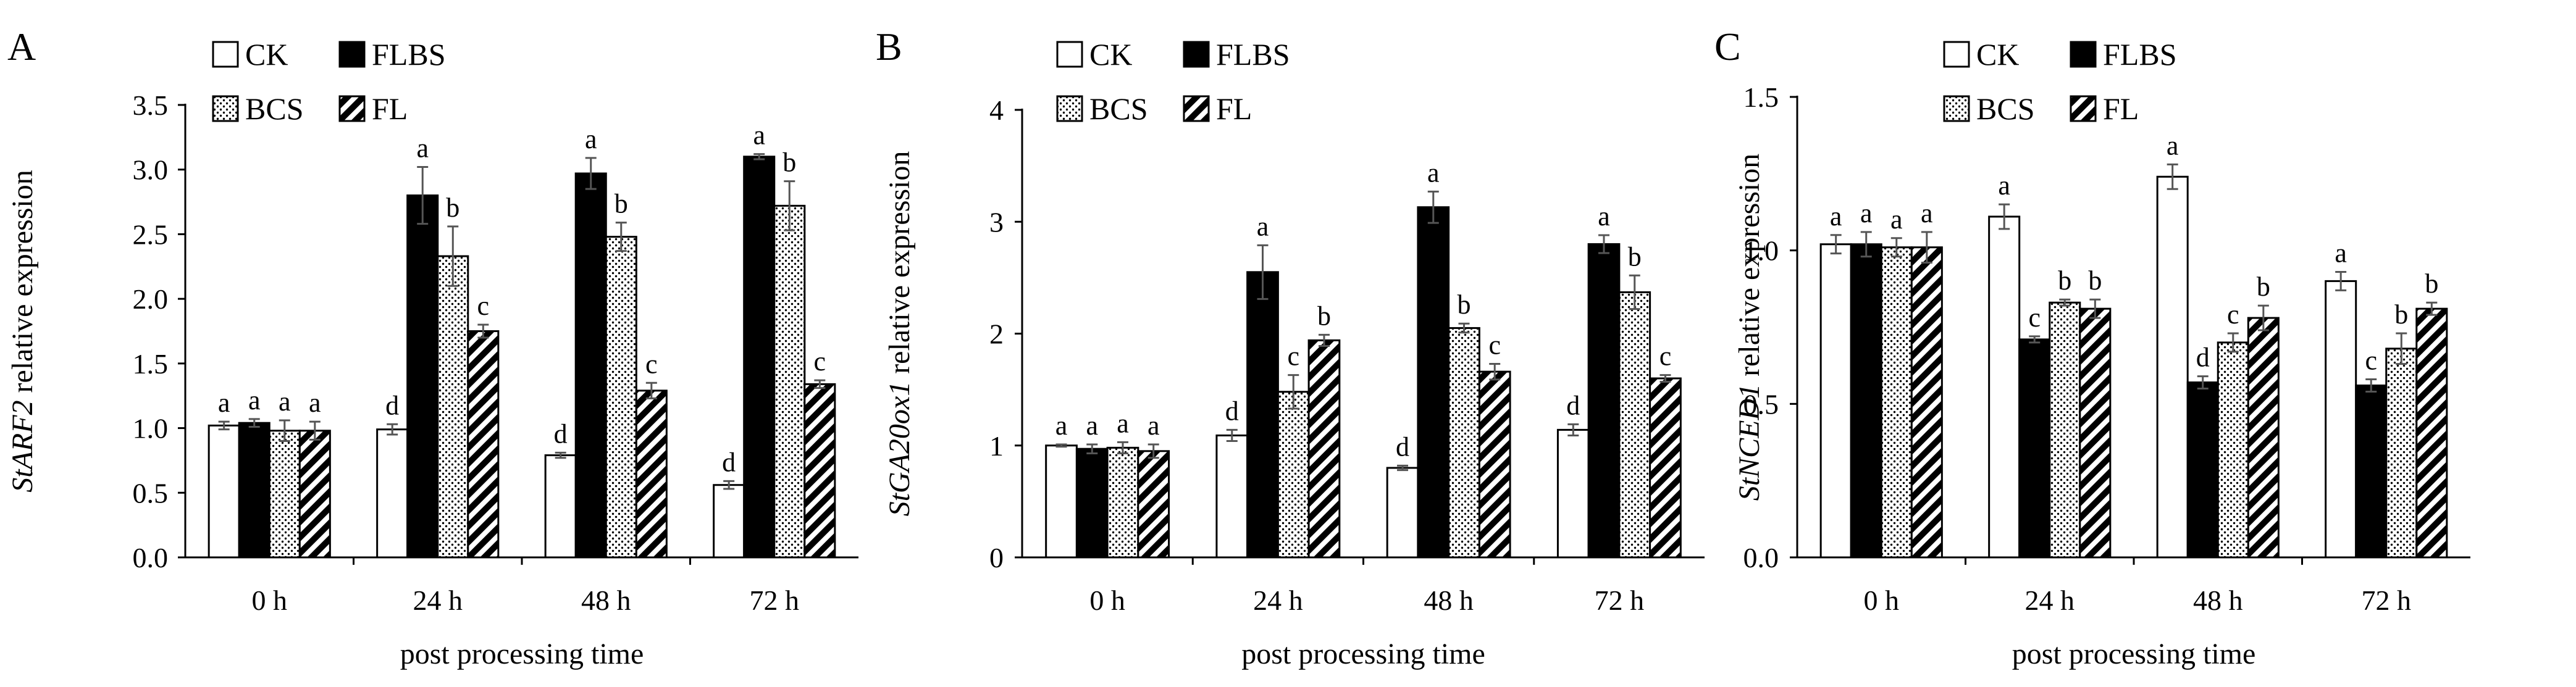 Image resolution: width=2576 pixels, height=687 pixels. I want to click on x-category-label: 0 h, so click(270, 600).